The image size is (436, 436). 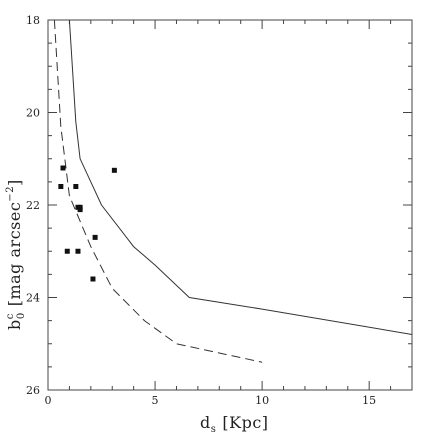 I want to click on y-axis-label: bc0[mag arcsec−2], so click(x=16, y=254).